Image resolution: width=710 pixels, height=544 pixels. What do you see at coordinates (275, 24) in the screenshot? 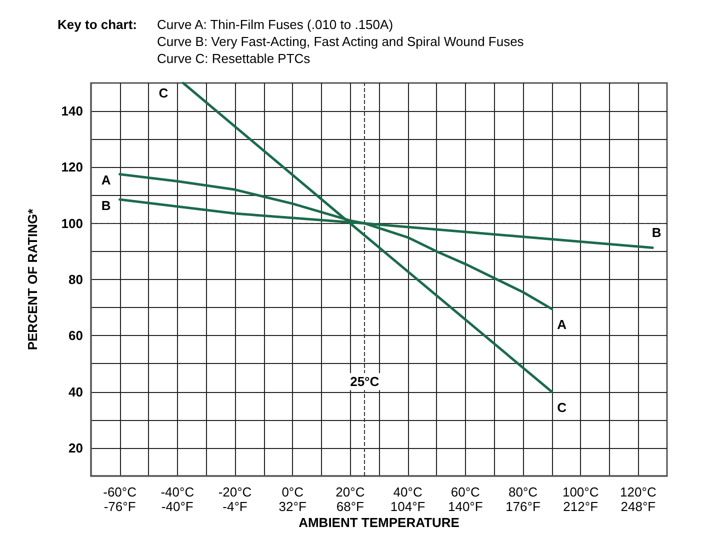
I see `text: Curve A: Thin-Film Fuses (.010 to .150A)` at bounding box center [275, 24].